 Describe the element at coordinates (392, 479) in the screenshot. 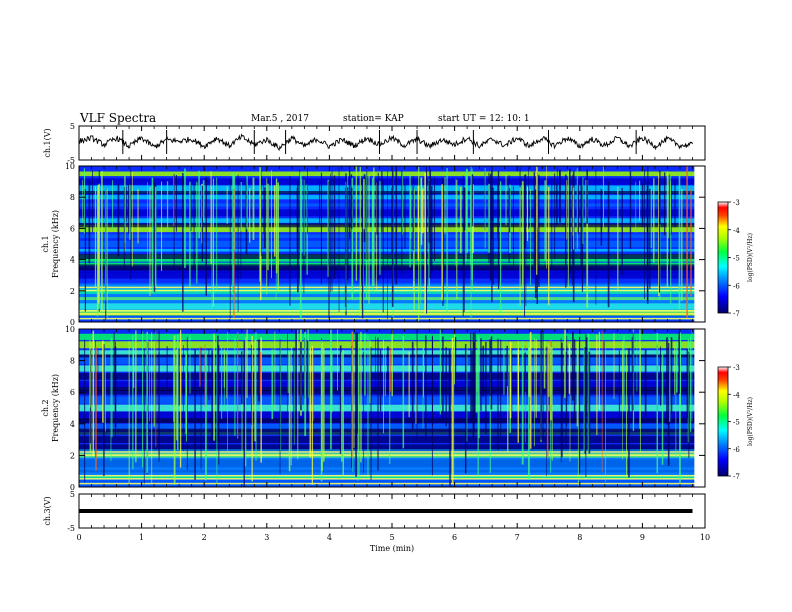

I see `emission-line` at that location.